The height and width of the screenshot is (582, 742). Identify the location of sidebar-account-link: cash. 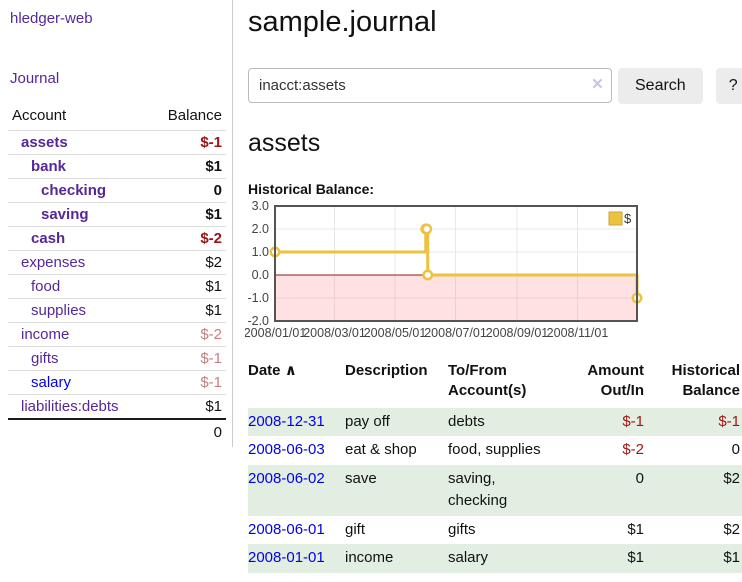
(48, 238).